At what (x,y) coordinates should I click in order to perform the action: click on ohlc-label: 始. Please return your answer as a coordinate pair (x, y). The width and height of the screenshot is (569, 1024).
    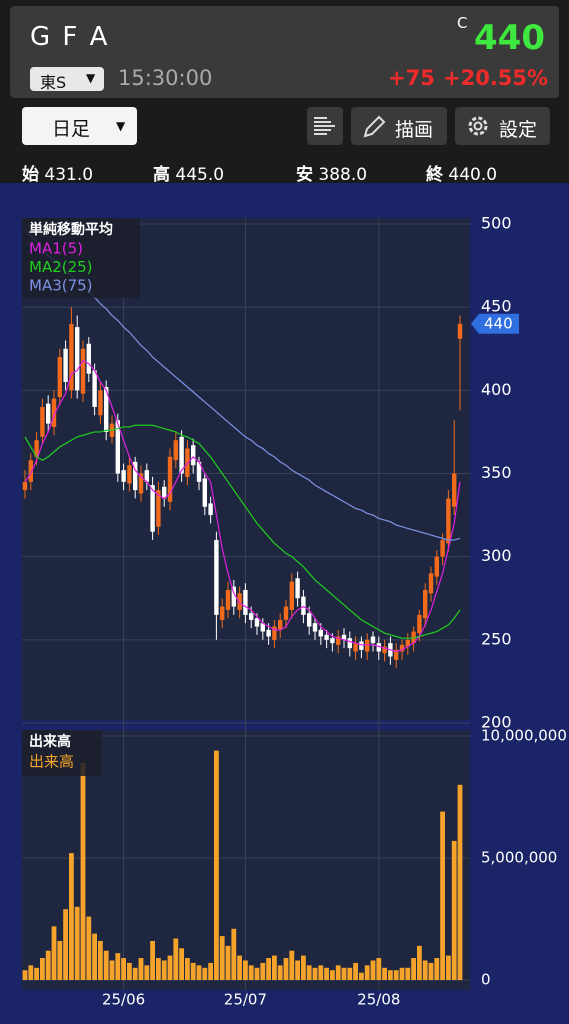
    Looking at the image, I should click on (30, 175).